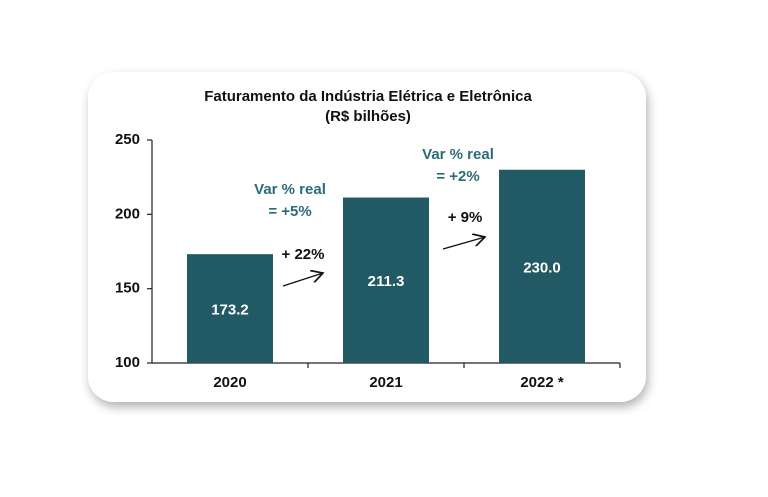 This screenshot has width=768, height=497. Describe the element at coordinates (368, 116) in the screenshot. I see `chart-subtitle: (R$ bilhões)` at that location.